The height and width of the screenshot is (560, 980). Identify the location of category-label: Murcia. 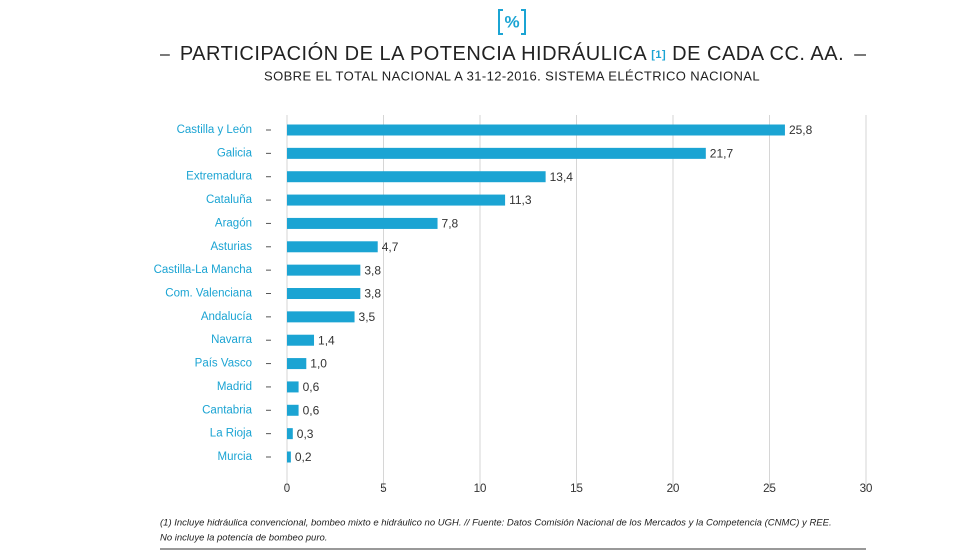
(234, 457).